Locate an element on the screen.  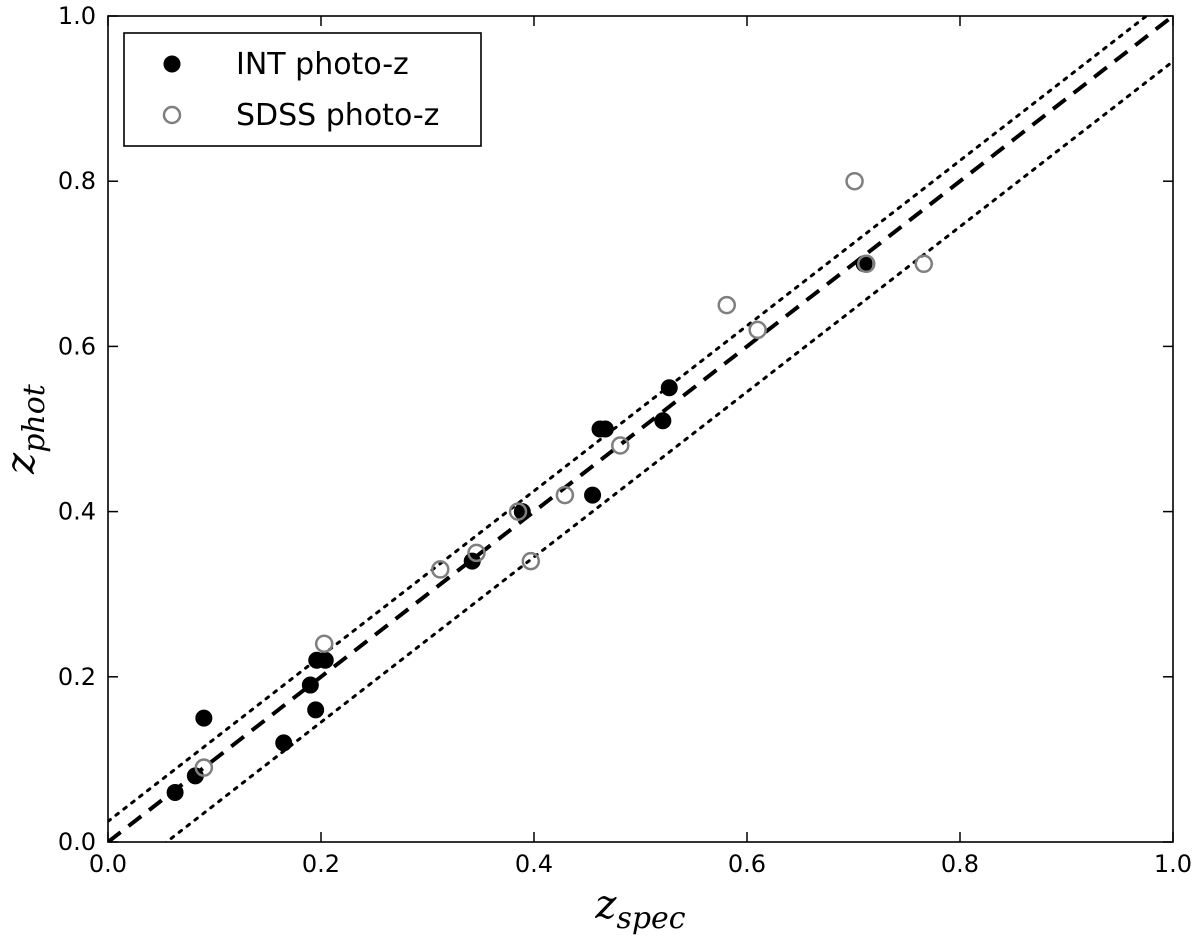
y-axis-label: zphot is located at coordinates (26, 429).